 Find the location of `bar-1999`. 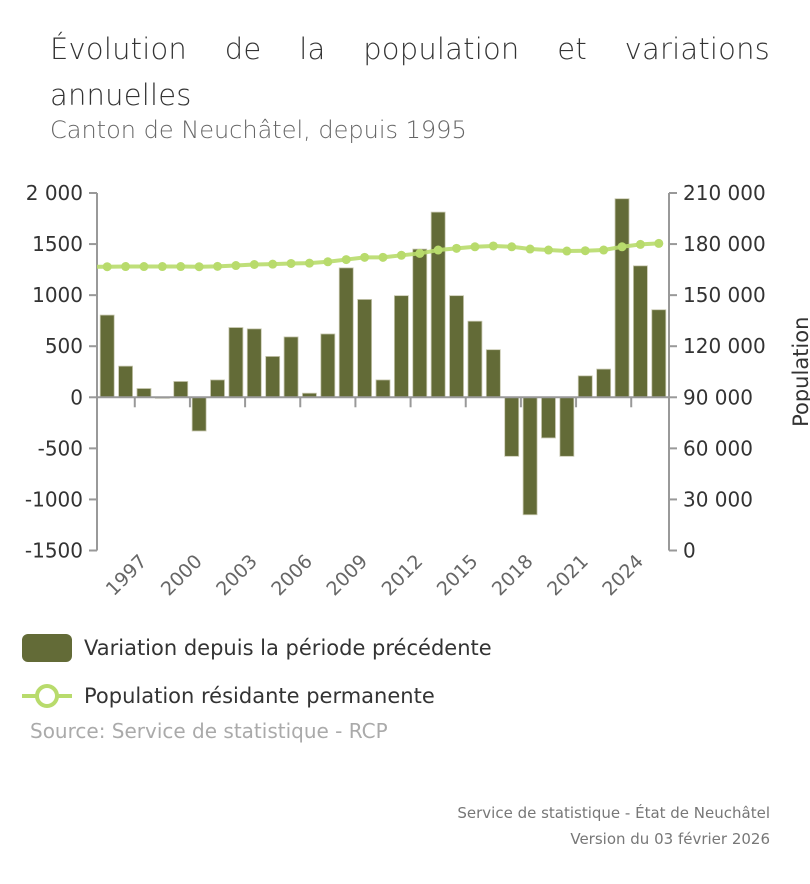

bar-1999 is located at coordinates (181, 389).